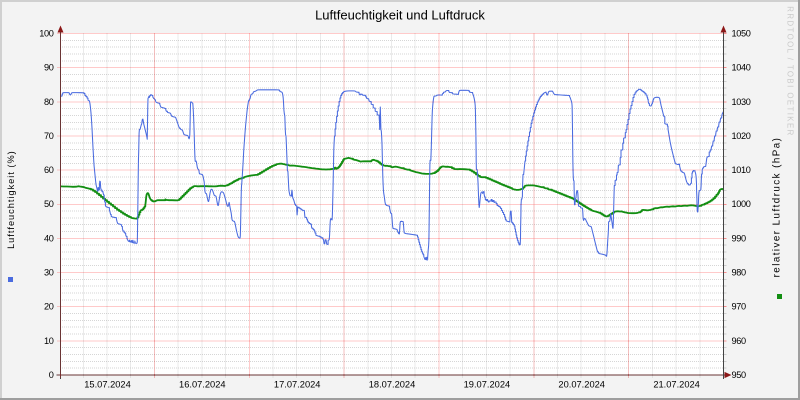 The height and width of the screenshot is (400, 800). What do you see at coordinates (202, 384) in the screenshot?
I see `svg-text: 16.07.2024` at bounding box center [202, 384].